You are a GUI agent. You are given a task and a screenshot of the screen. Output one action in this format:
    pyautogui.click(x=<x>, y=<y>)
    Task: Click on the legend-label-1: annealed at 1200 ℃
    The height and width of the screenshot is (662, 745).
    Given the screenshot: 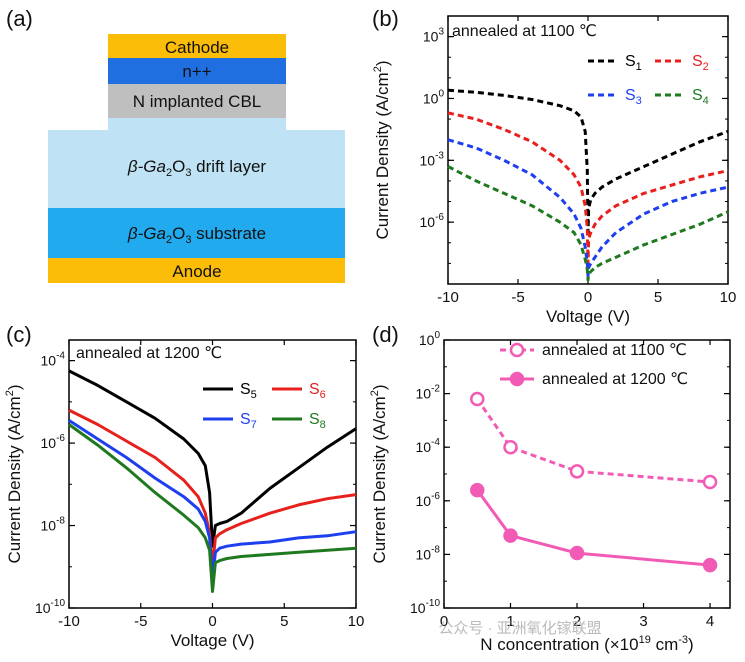 What is the action you would take?
    pyautogui.click(x=615, y=379)
    